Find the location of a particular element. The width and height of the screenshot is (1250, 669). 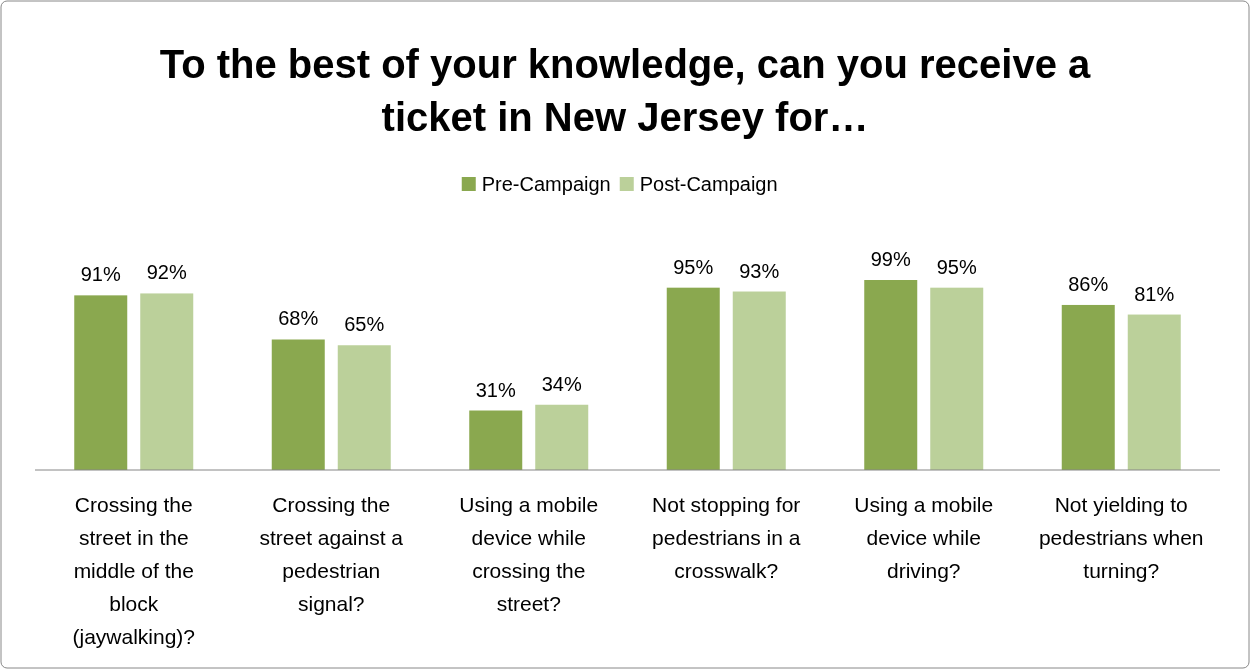

data-label: 81% is located at coordinates (1154, 293).